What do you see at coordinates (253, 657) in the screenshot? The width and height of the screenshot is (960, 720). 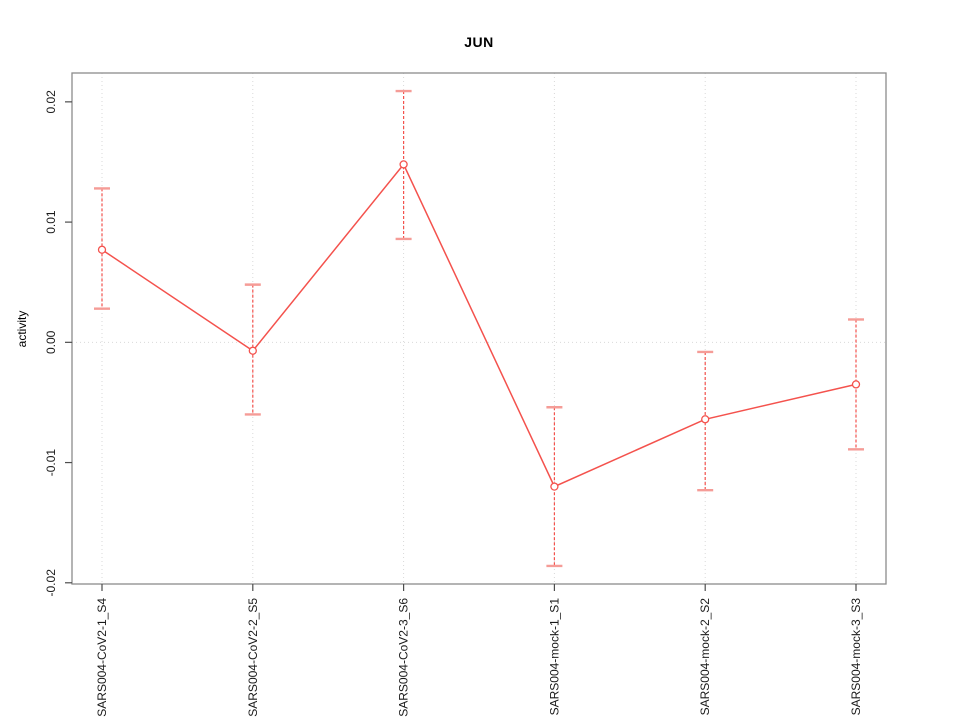 I see `x-tick-label: SARS004-CoV2-2_S5` at bounding box center [253, 657].